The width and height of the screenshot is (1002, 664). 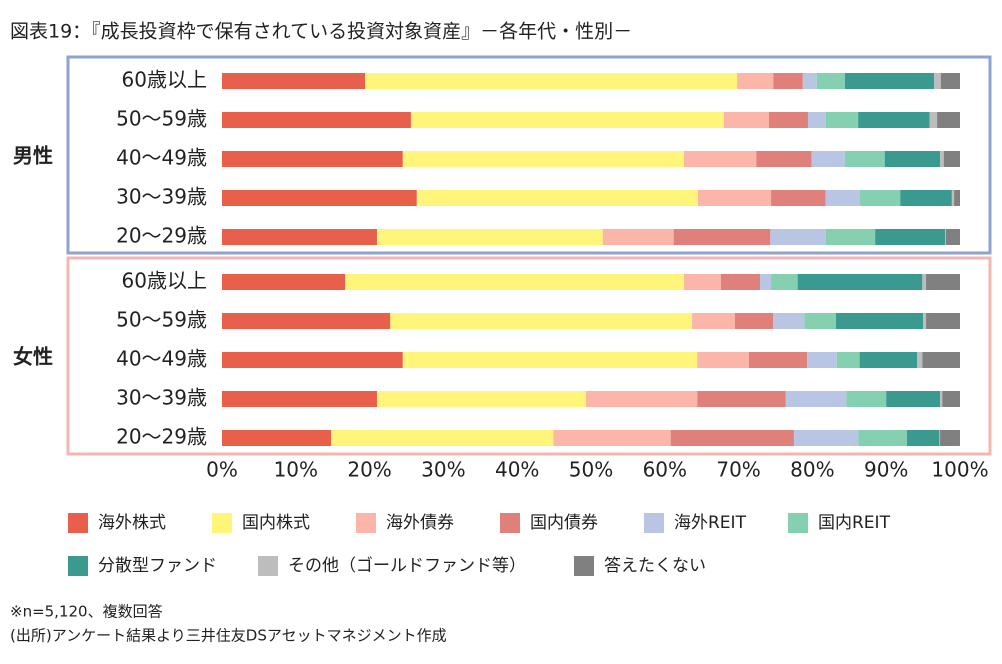 I want to click on legend-label: その他（ゴールドファンド等）, so click(x=407, y=565).